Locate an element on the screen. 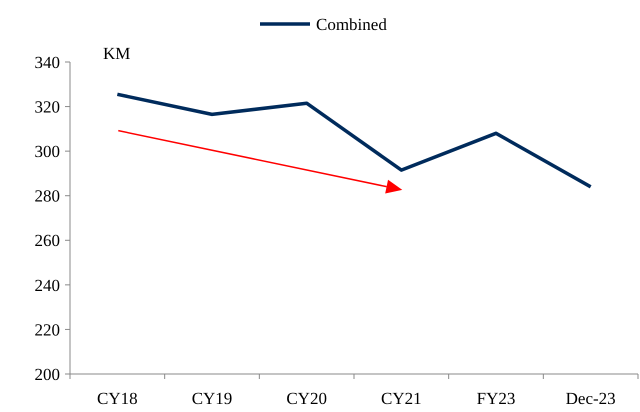 This screenshot has width=640, height=412. y-tick-label: 240 is located at coordinates (47, 285).